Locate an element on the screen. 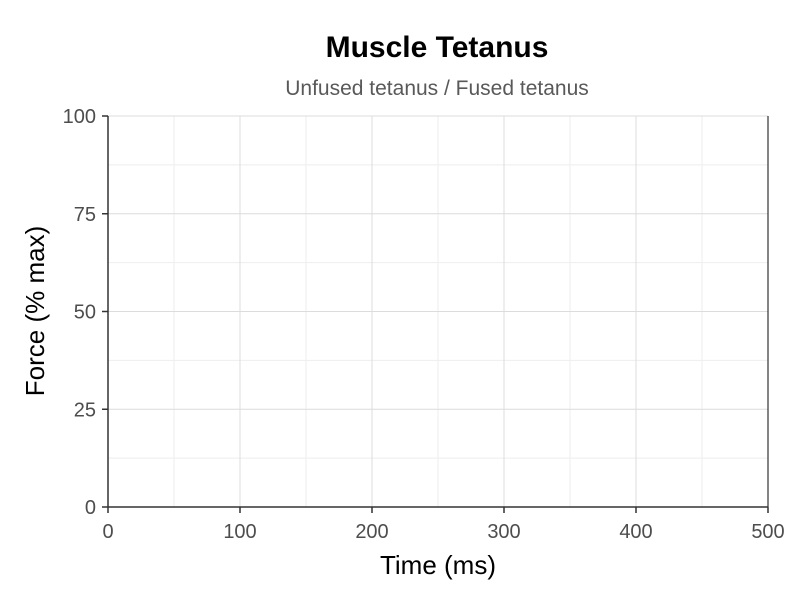 The height and width of the screenshot is (600, 800). y-axis-ticks: 0 25 50 75 100 is located at coordinates (85, 312).